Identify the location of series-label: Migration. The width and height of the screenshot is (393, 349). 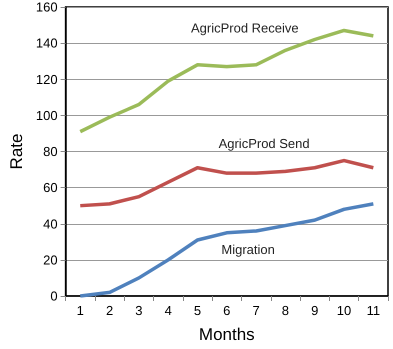
(248, 249).